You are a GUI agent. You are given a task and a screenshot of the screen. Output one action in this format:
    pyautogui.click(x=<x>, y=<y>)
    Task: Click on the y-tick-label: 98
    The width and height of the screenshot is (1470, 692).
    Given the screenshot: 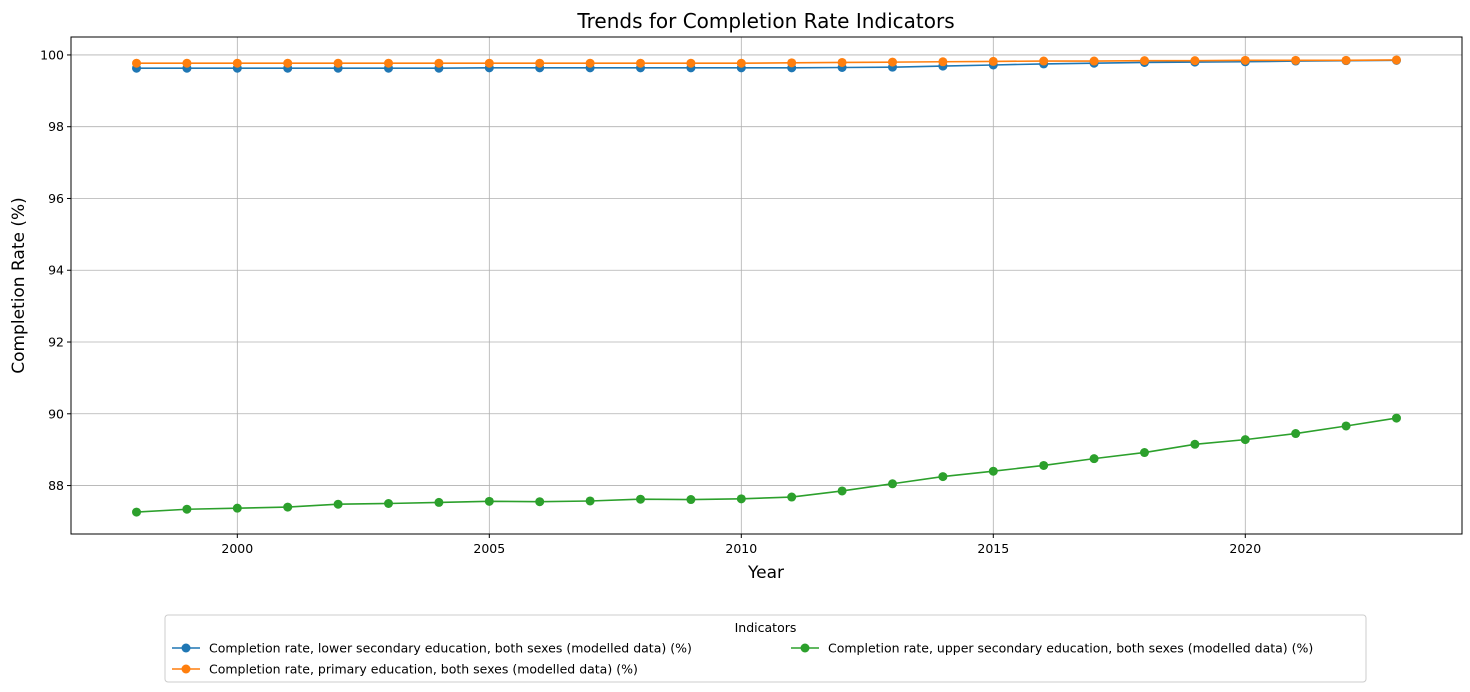 What is the action you would take?
    pyautogui.click(x=56, y=126)
    